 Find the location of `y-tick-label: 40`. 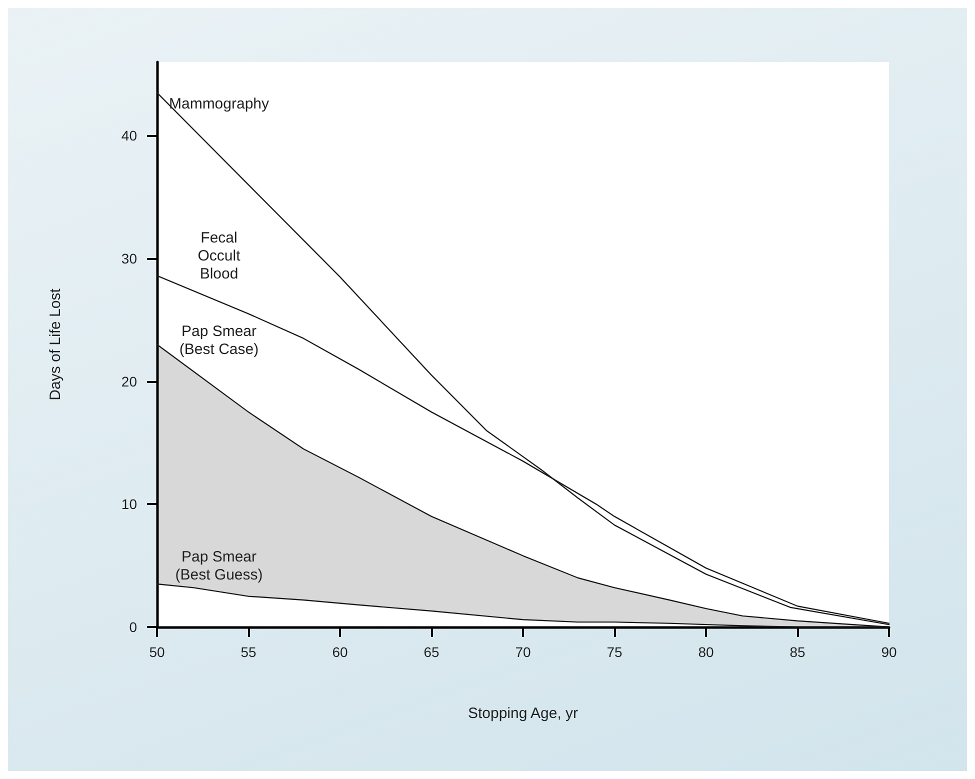

y-tick-label: 40 is located at coordinates (129, 136).